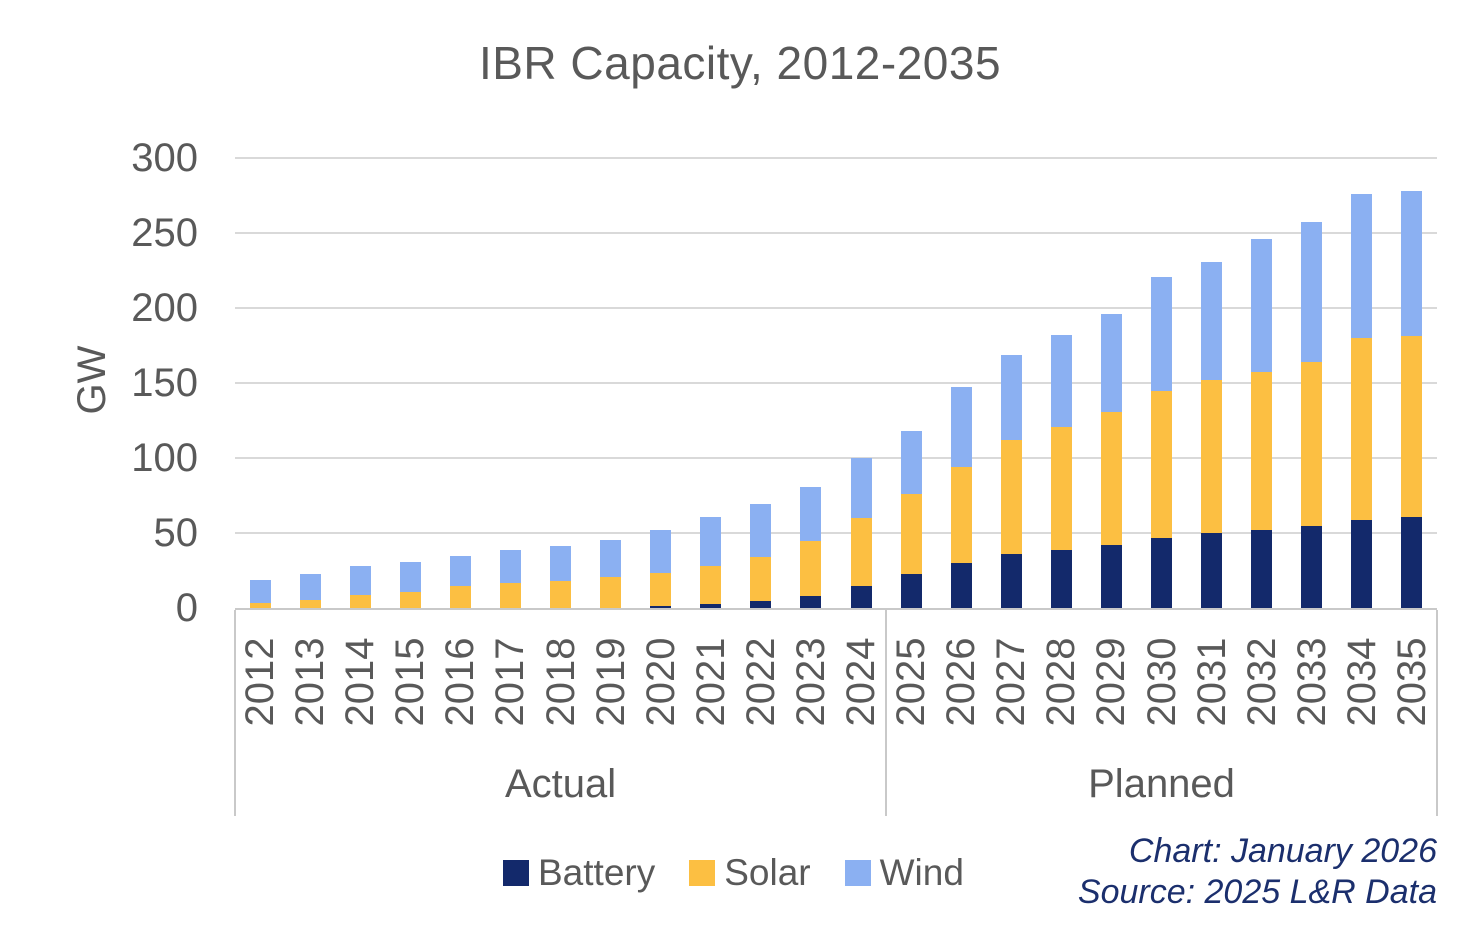 The width and height of the screenshot is (1480, 939). What do you see at coordinates (1411, 682) in the screenshot?
I see `x-tick-2035: 2035` at bounding box center [1411, 682].